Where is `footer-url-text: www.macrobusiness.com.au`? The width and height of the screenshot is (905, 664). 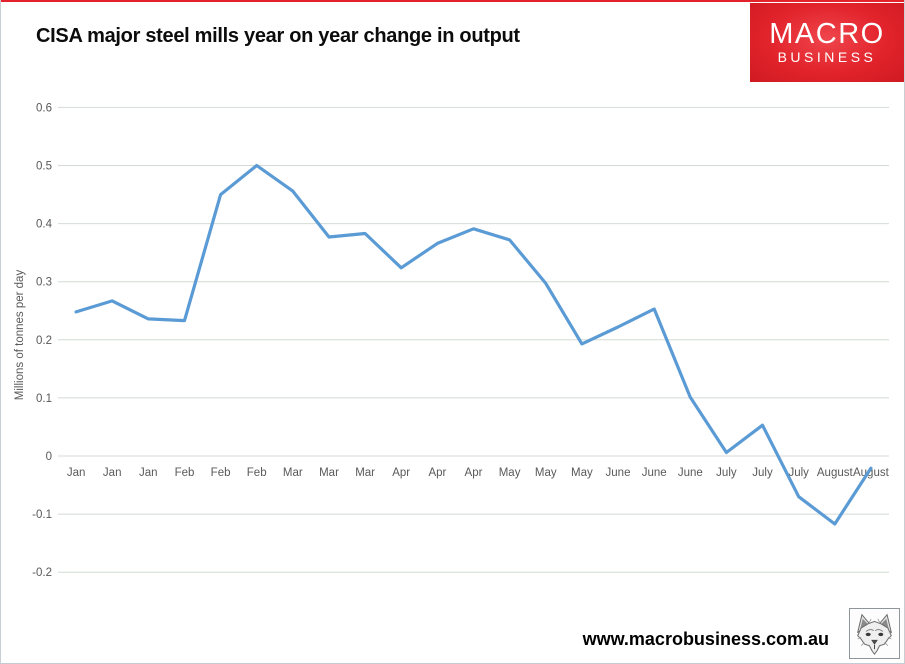 footer-url-text: www.macrobusiness.com.au is located at coordinates (705, 639).